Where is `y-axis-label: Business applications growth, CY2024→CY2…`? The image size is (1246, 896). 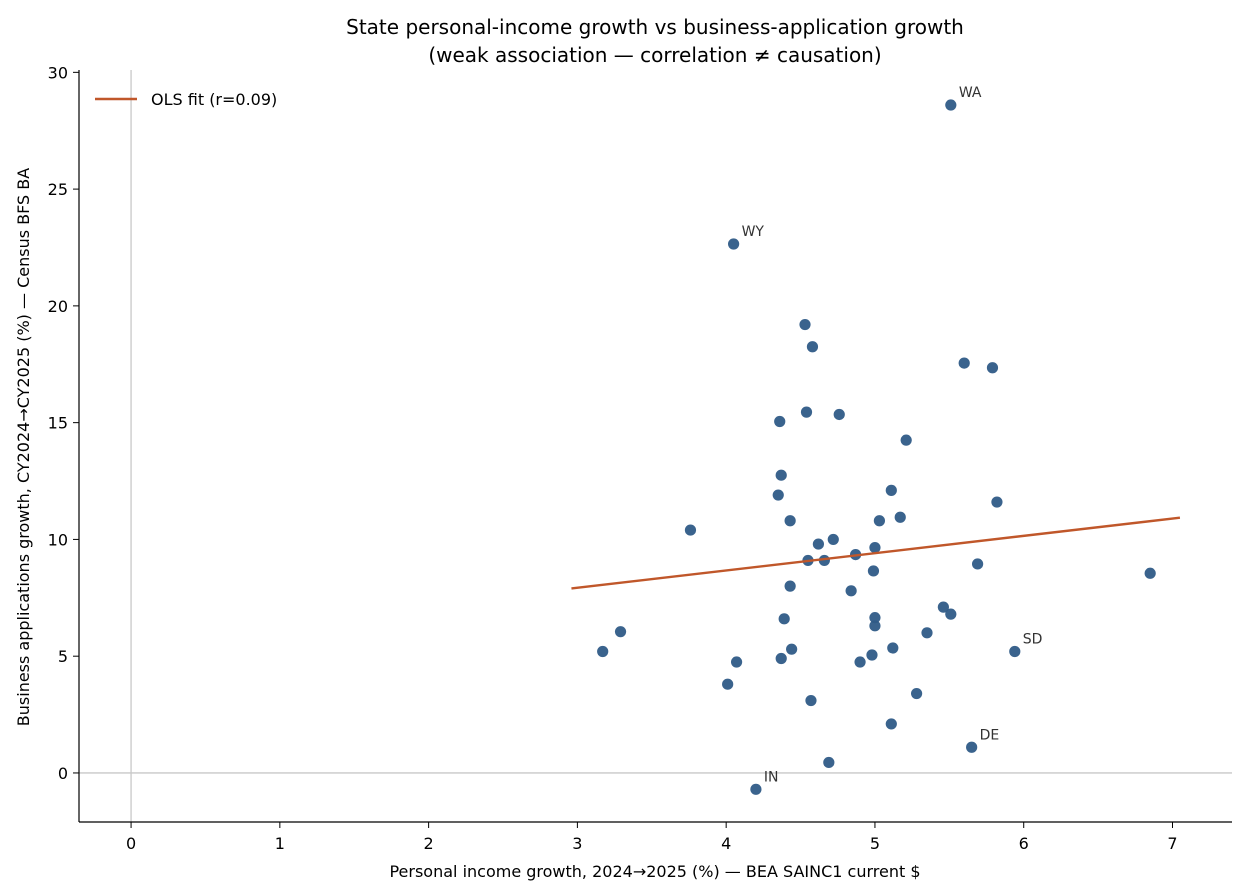 y-axis-label: Business applications growth, CY2024→CY2… is located at coordinates (23, 447).